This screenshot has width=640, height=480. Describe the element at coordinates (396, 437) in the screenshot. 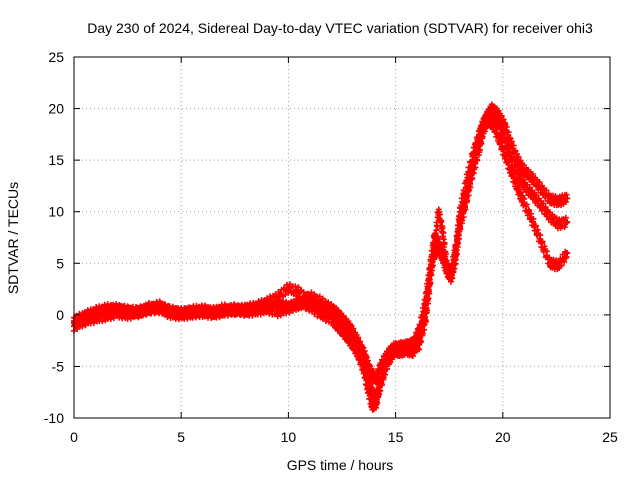

I see `x-tick-label: 15` at that location.